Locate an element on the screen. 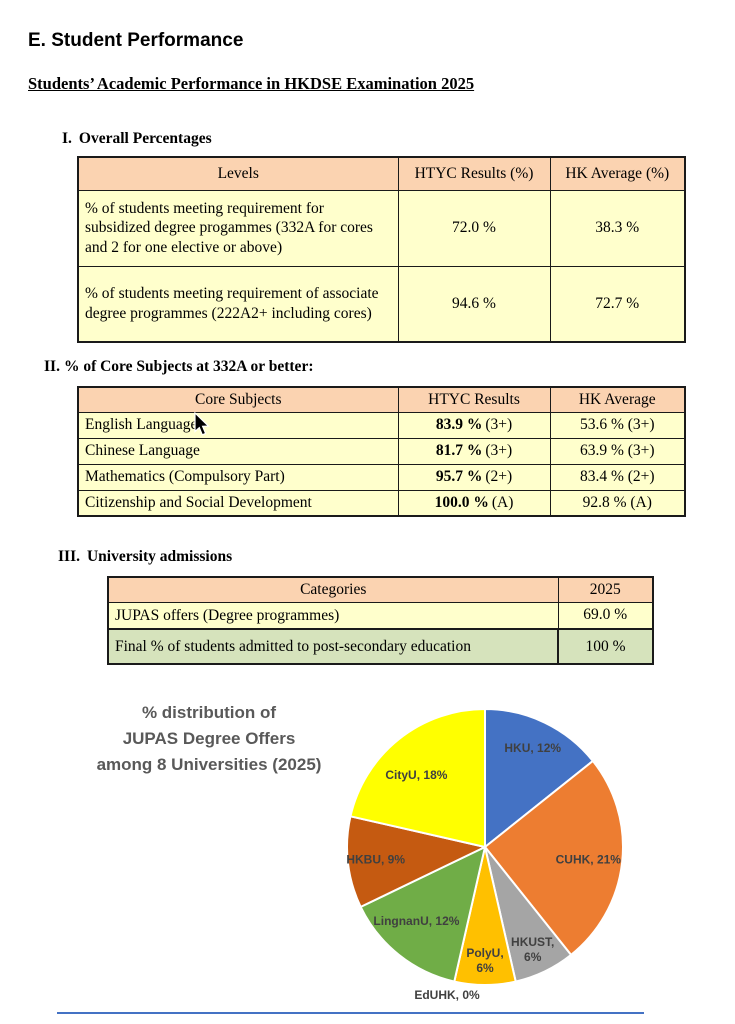  hk-value: 53.6 % (3+) is located at coordinates (617, 425).